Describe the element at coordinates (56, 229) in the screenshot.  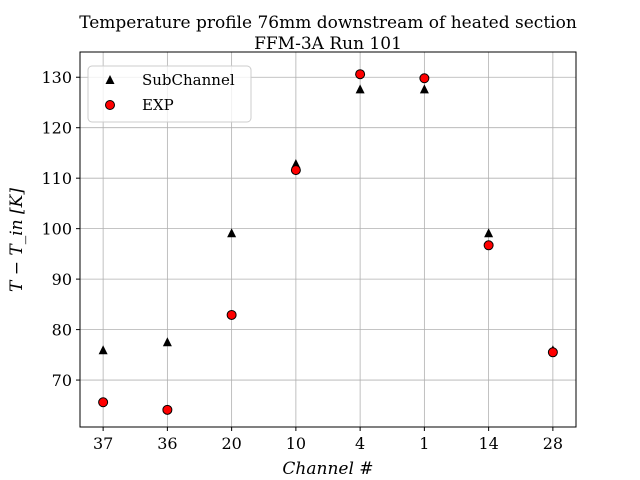
I see `y-tick-label: 100` at that location.